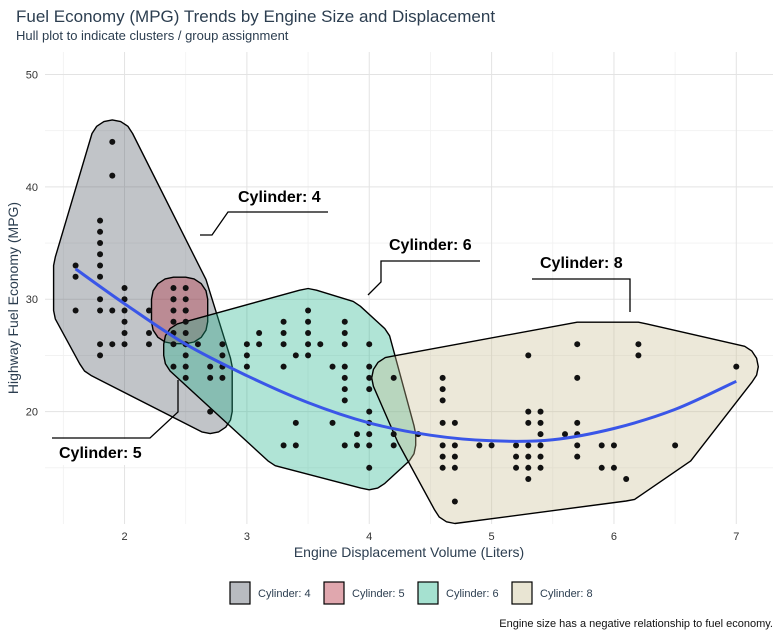  Describe the element at coordinates (284, 594) in the screenshot. I see `legend-label: Cylinder: 4` at that location.